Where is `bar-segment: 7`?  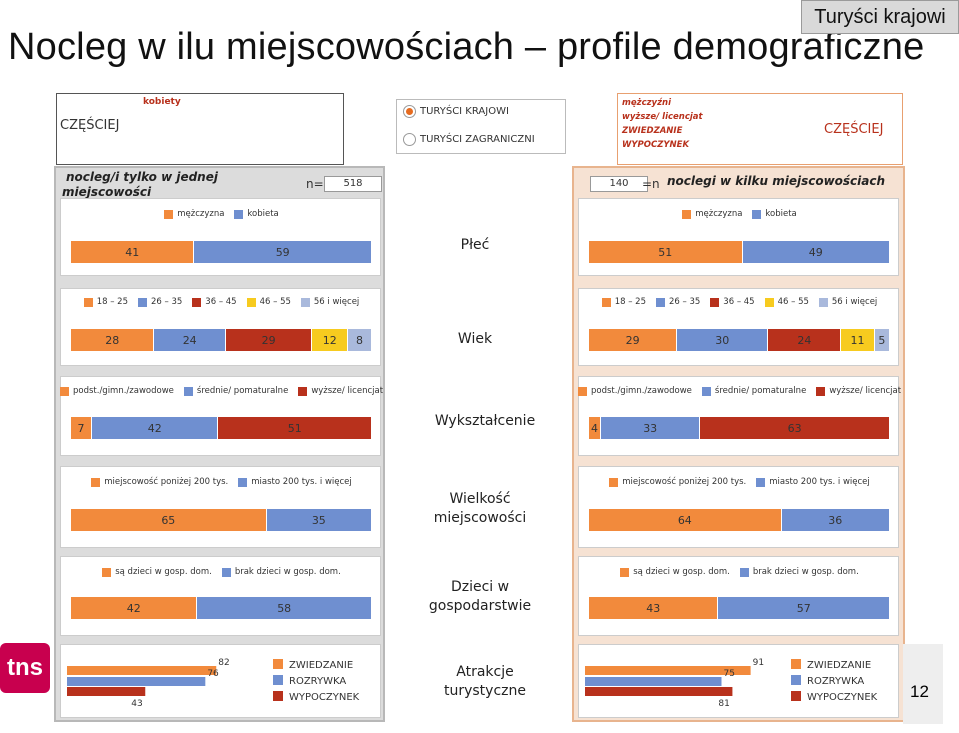 bar-segment: 7 is located at coordinates (82, 428).